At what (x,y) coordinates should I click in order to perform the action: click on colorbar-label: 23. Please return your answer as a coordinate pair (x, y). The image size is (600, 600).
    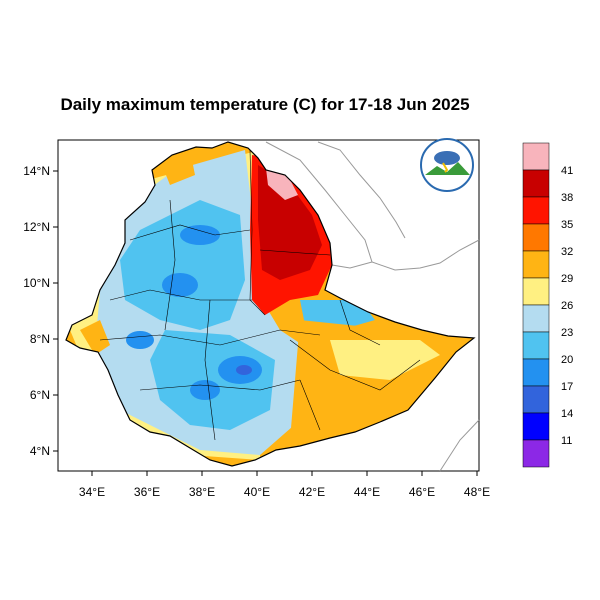
    Looking at the image, I should click on (567, 333).